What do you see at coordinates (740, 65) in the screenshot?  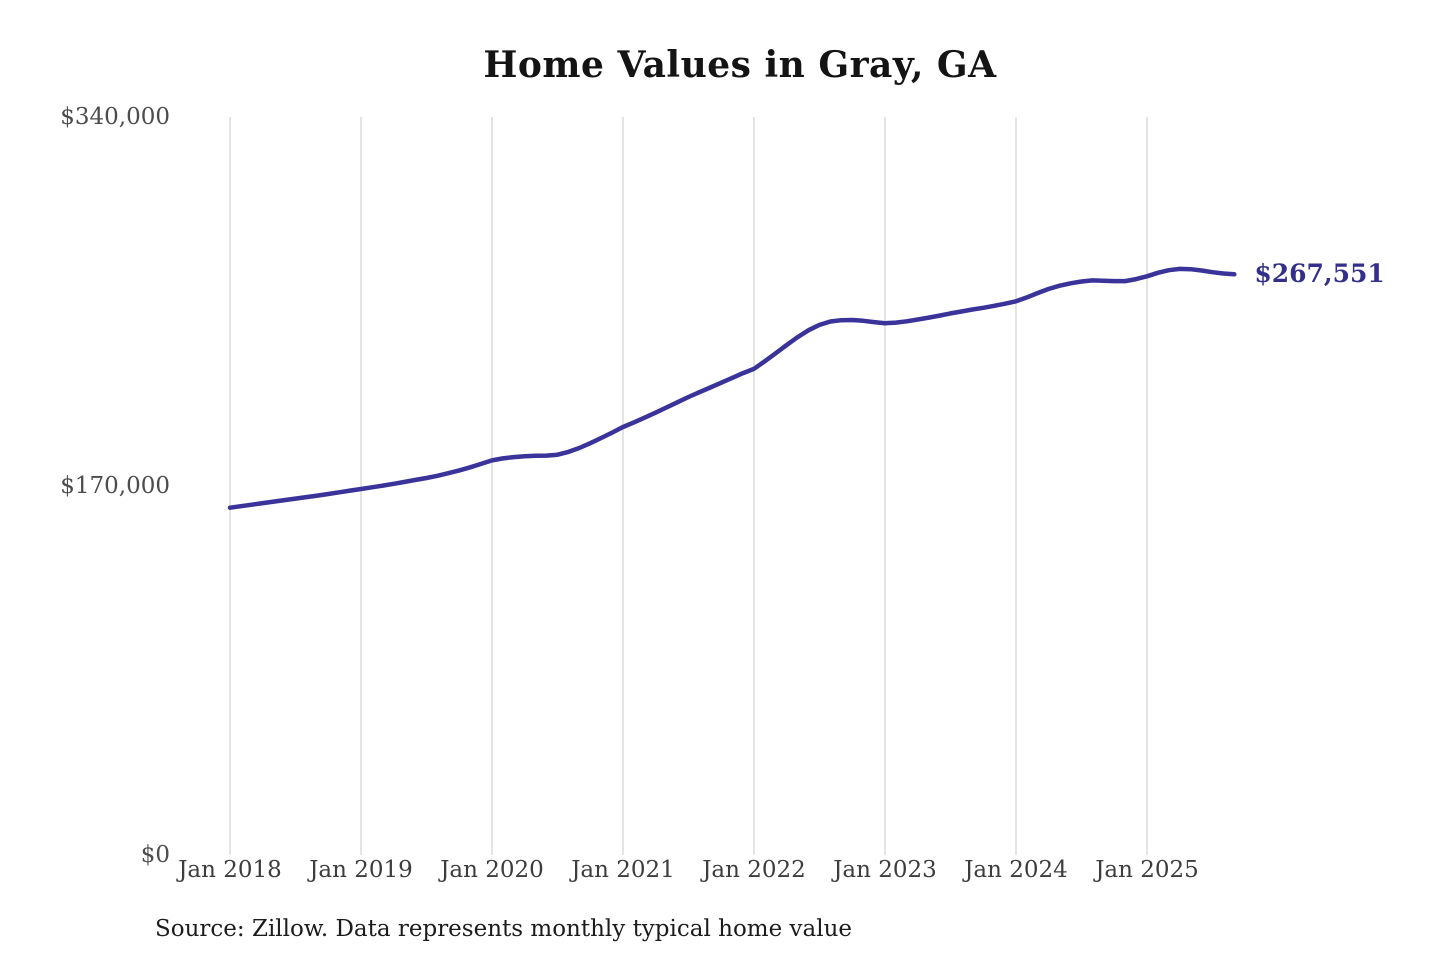 I see `chart-title: Home Values in Gray, GA` at bounding box center [740, 65].